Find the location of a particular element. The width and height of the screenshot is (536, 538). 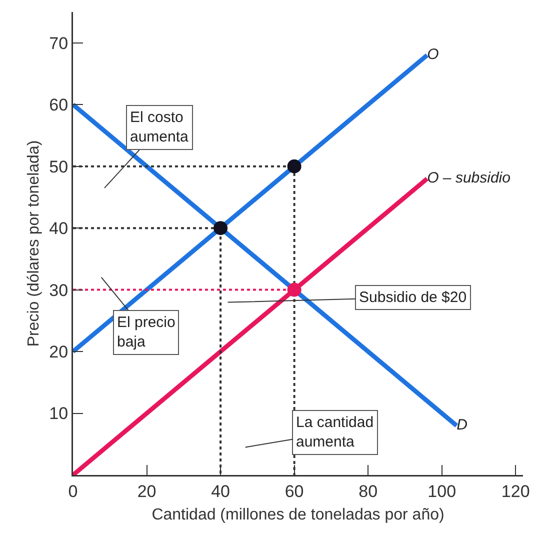

y-tick-label: 30 is located at coordinates (58, 290).